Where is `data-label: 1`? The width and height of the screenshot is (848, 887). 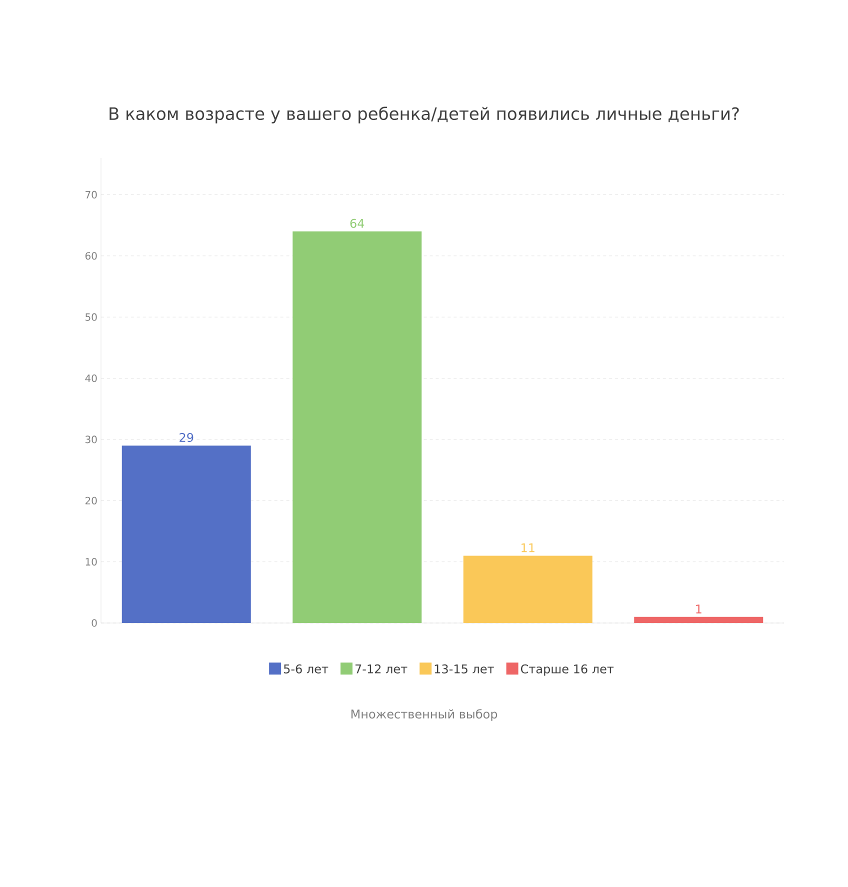 data-label: 1 is located at coordinates (699, 609).